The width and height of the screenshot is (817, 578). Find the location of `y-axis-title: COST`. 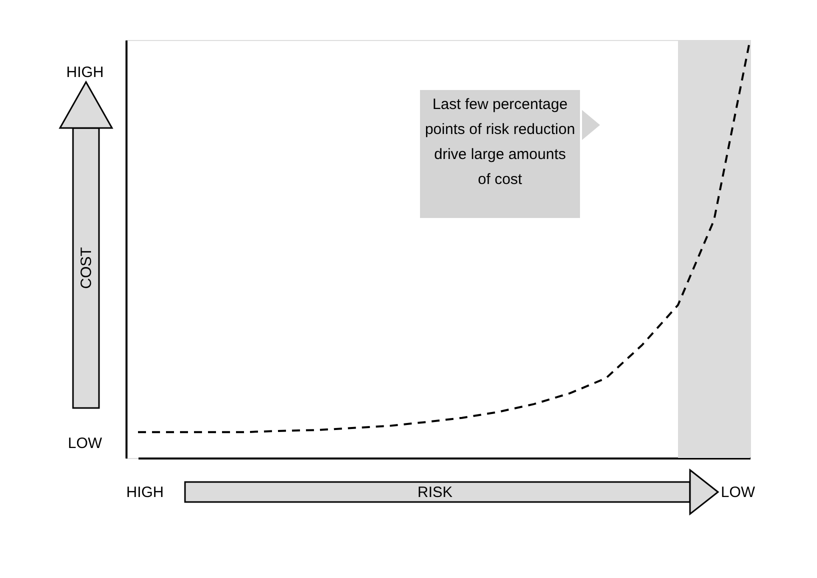

y-axis-title: COST is located at coordinates (86, 268).